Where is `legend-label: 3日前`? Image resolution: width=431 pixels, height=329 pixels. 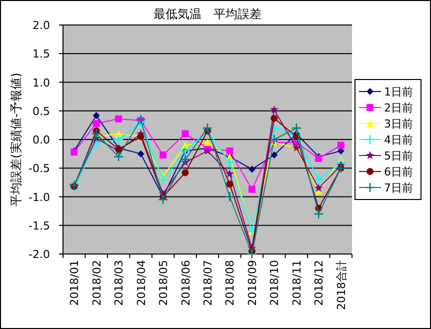 legend-label: 3日前 is located at coordinates (398, 124).